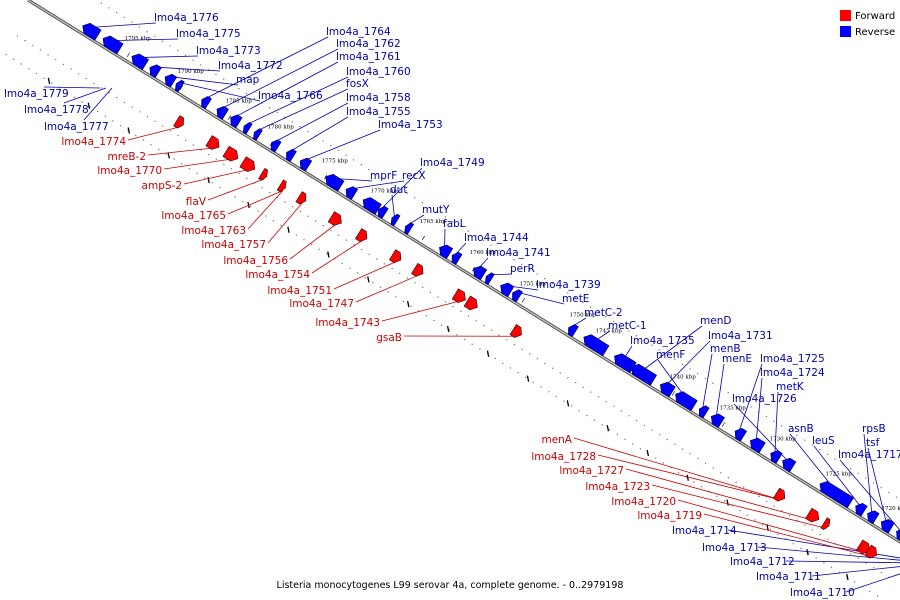  What do you see at coordinates (129, 171) in the screenshot?
I see `forward-gene-label: lmo4a_1770` at bounding box center [129, 171].